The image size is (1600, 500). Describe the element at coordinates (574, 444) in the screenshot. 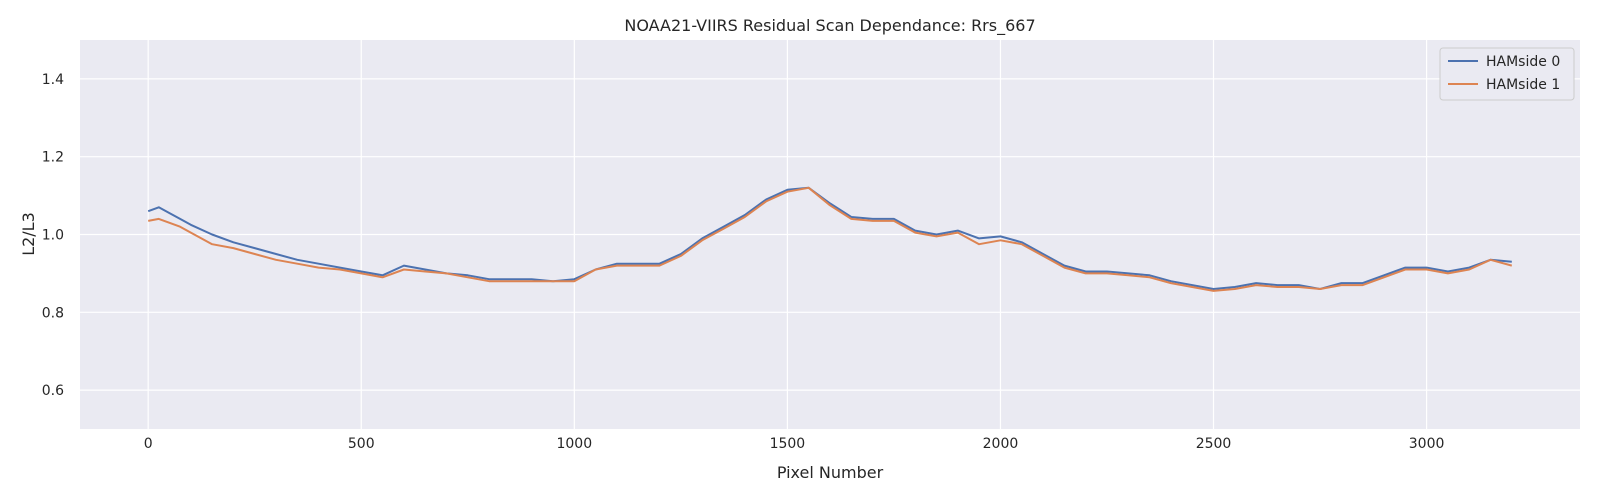

I see `x-tick-label: 1000` at that location.